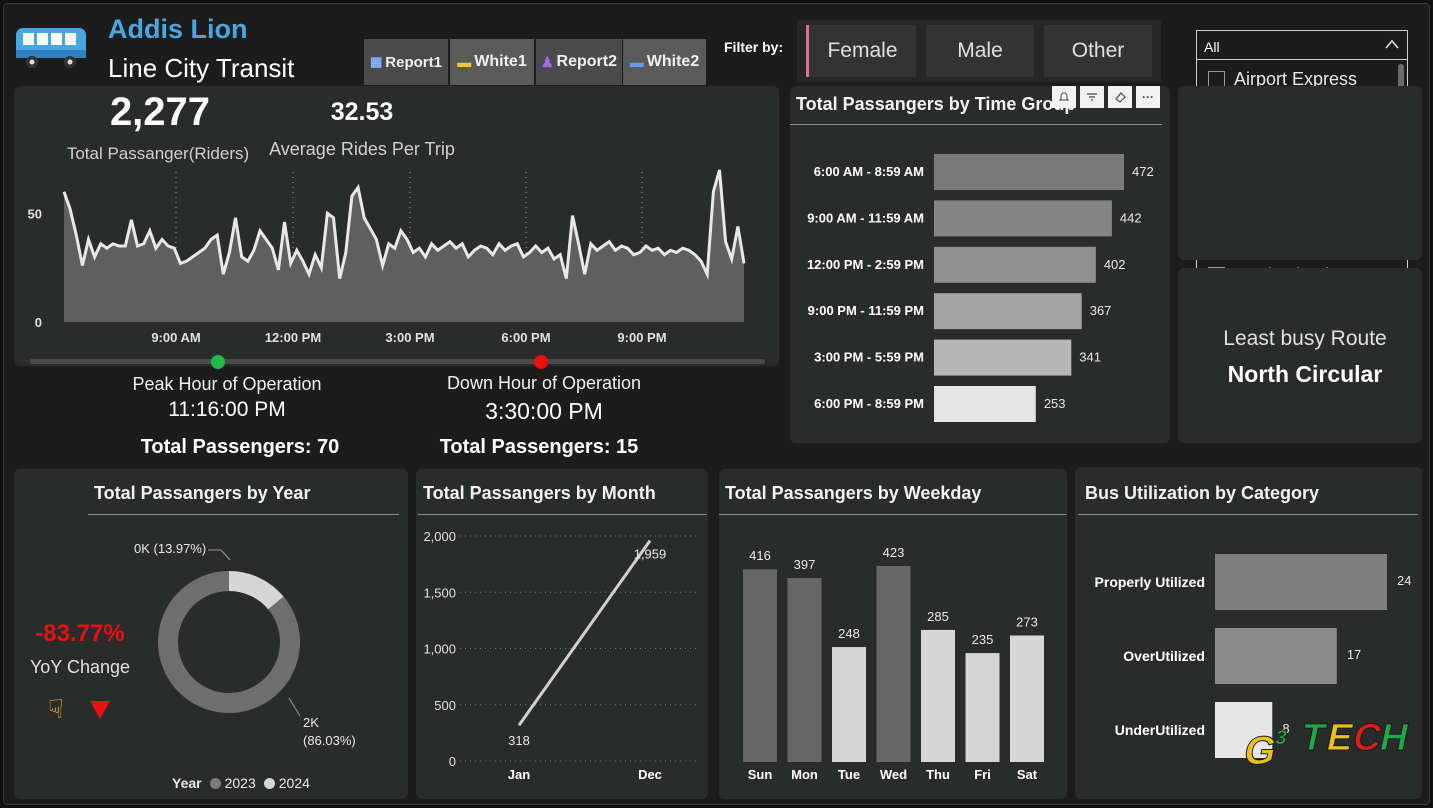 The image size is (1433, 808). Describe the element at coordinates (849, 633) in the screenshot. I see `bar-value-label: 248` at that location.